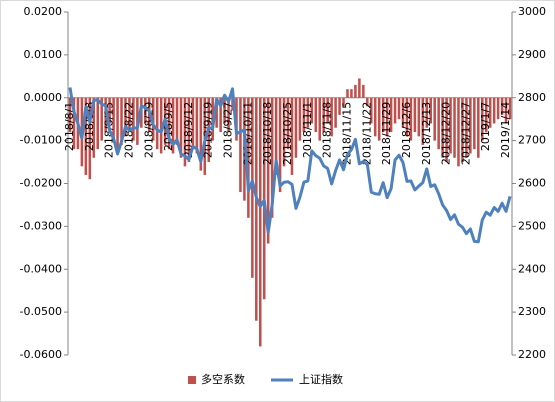 The width and height of the screenshot is (555, 402). Describe the element at coordinates (307, 130) in the screenshot. I see `x-tick-label: 2018/11/1` at that location.